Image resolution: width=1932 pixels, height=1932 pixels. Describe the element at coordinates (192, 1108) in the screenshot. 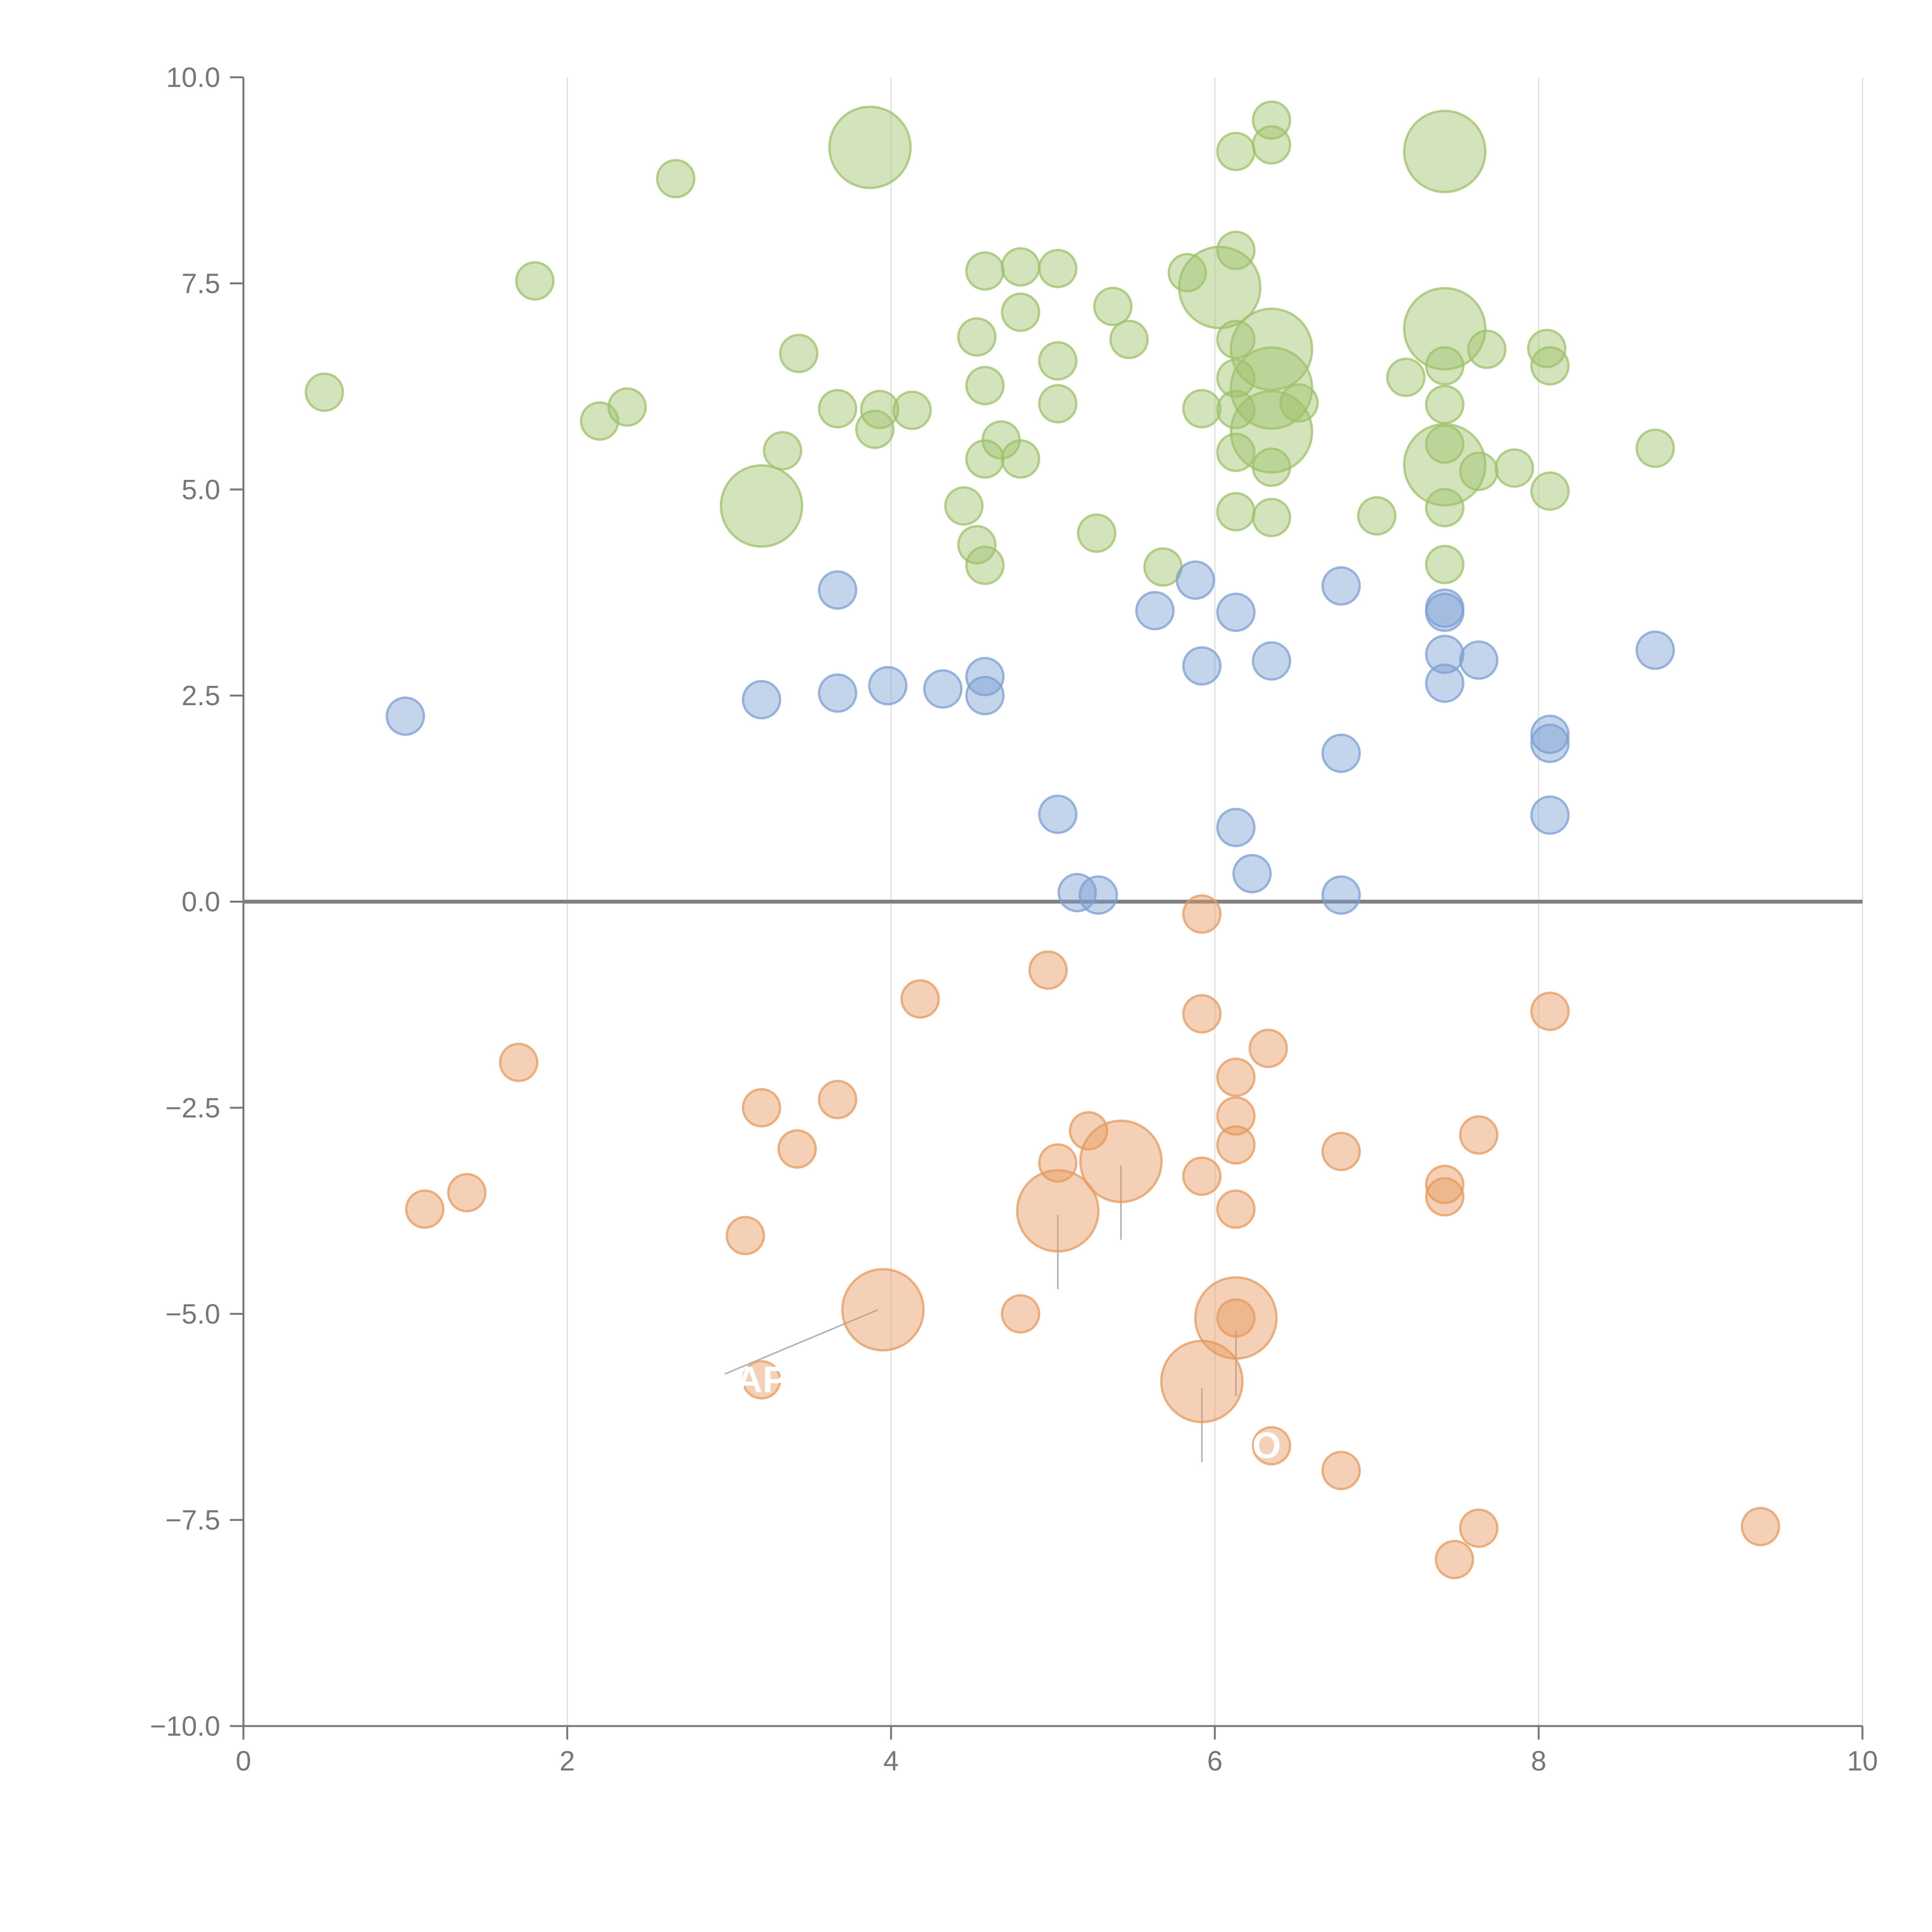

I see `y-tick-label: −2.5` at that location.